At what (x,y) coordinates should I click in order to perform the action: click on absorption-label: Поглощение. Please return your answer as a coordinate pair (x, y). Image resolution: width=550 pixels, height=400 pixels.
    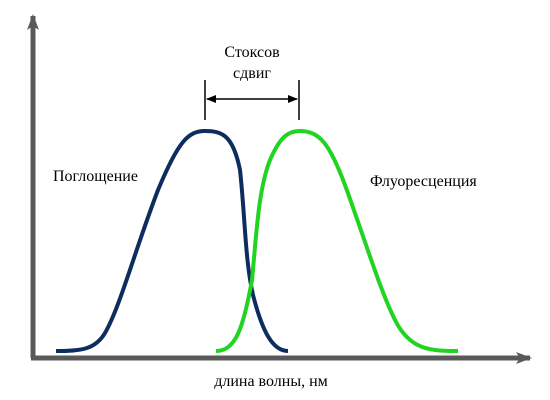
    Looking at the image, I should click on (95, 176).